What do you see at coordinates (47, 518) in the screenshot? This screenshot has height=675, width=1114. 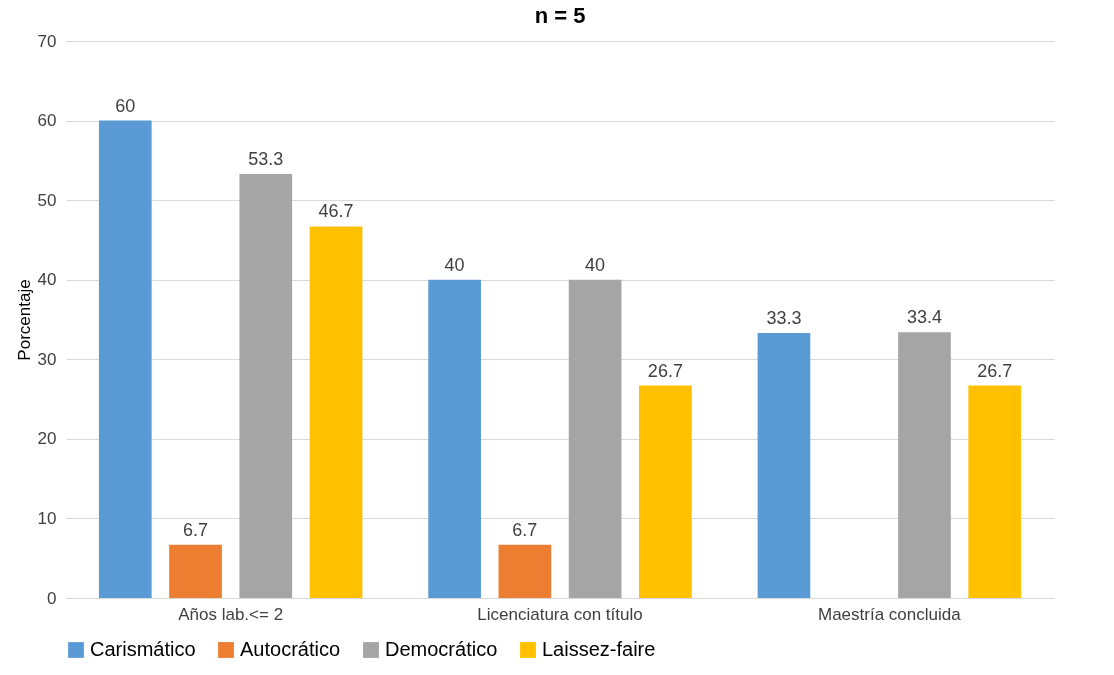 I see `y-tick-label: 10` at bounding box center [47, 518].